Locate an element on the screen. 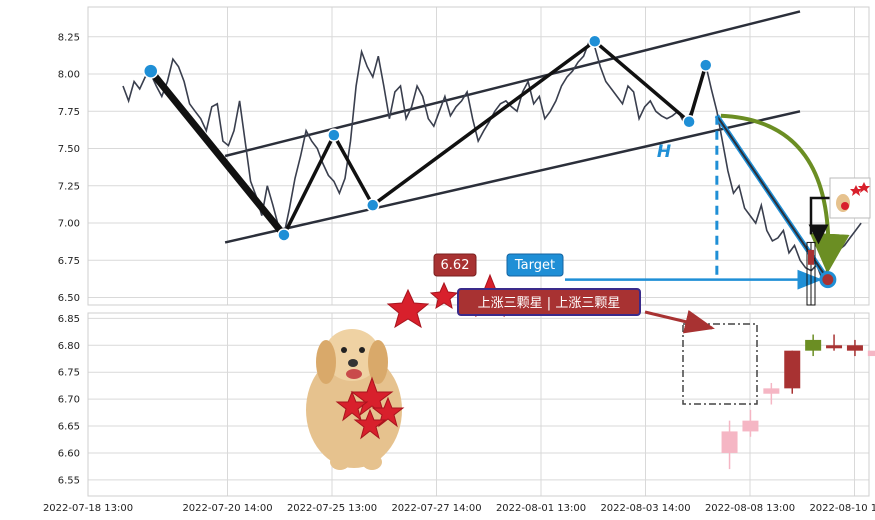  dog-sticker is located at coordinates (355, 399).